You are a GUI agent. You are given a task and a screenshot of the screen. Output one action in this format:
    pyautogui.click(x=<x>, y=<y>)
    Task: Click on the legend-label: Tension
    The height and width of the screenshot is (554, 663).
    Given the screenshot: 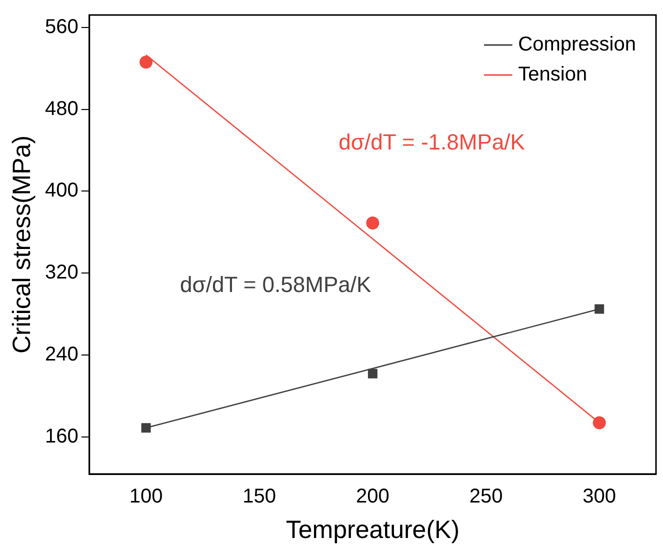 What is the action you would take?
    pyautogui.click(x=553, y=75)
    